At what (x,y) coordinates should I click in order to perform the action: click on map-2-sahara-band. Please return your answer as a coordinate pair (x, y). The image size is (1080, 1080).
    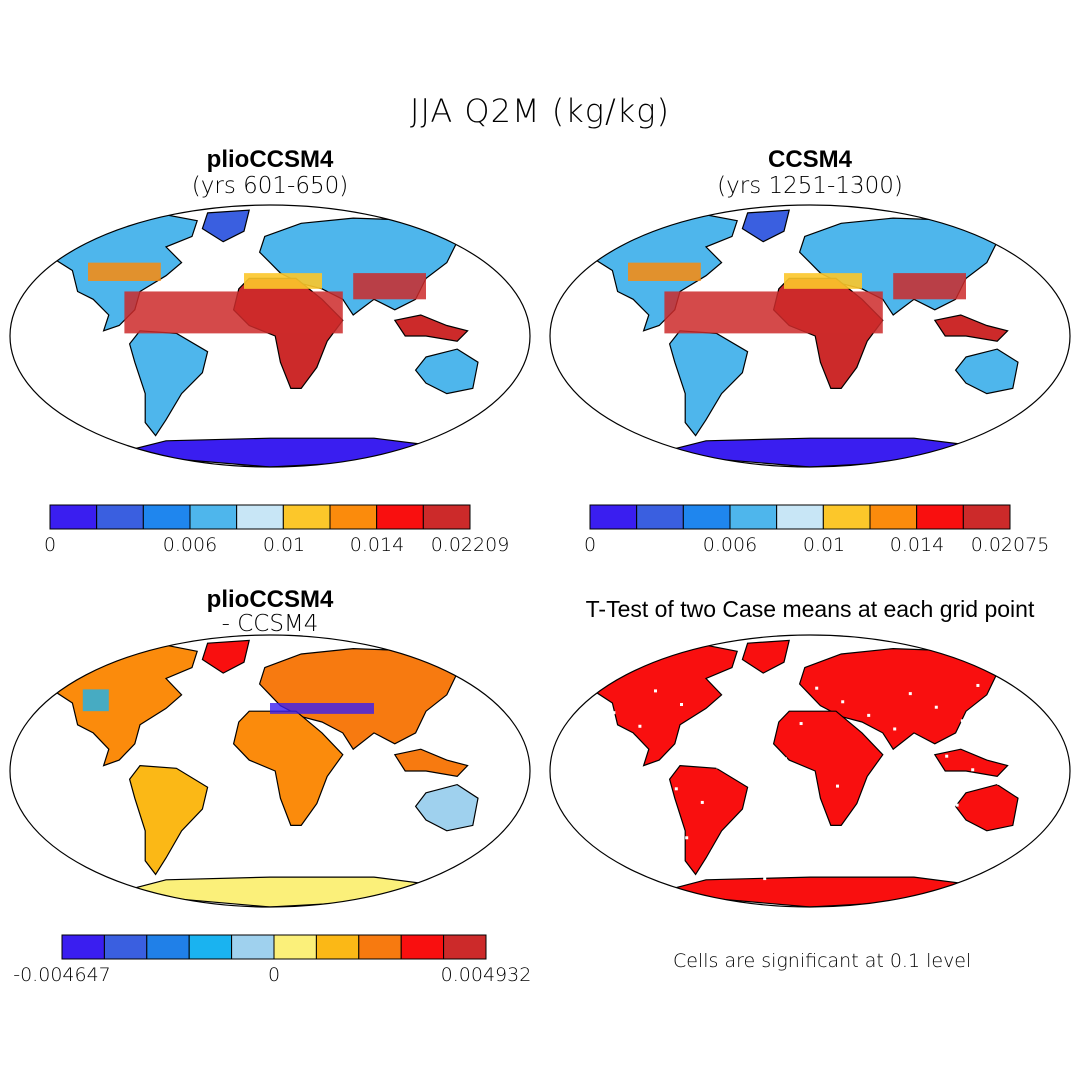
    Looking at the image, I should click on (823, 281).